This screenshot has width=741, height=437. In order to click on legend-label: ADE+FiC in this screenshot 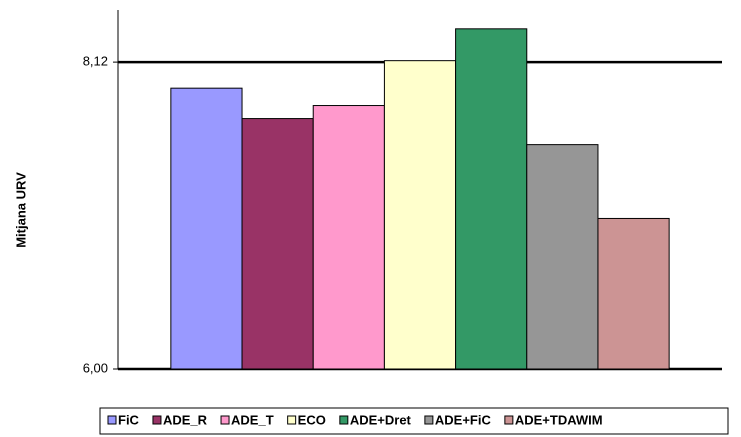, I will do `click(463, 419)`.